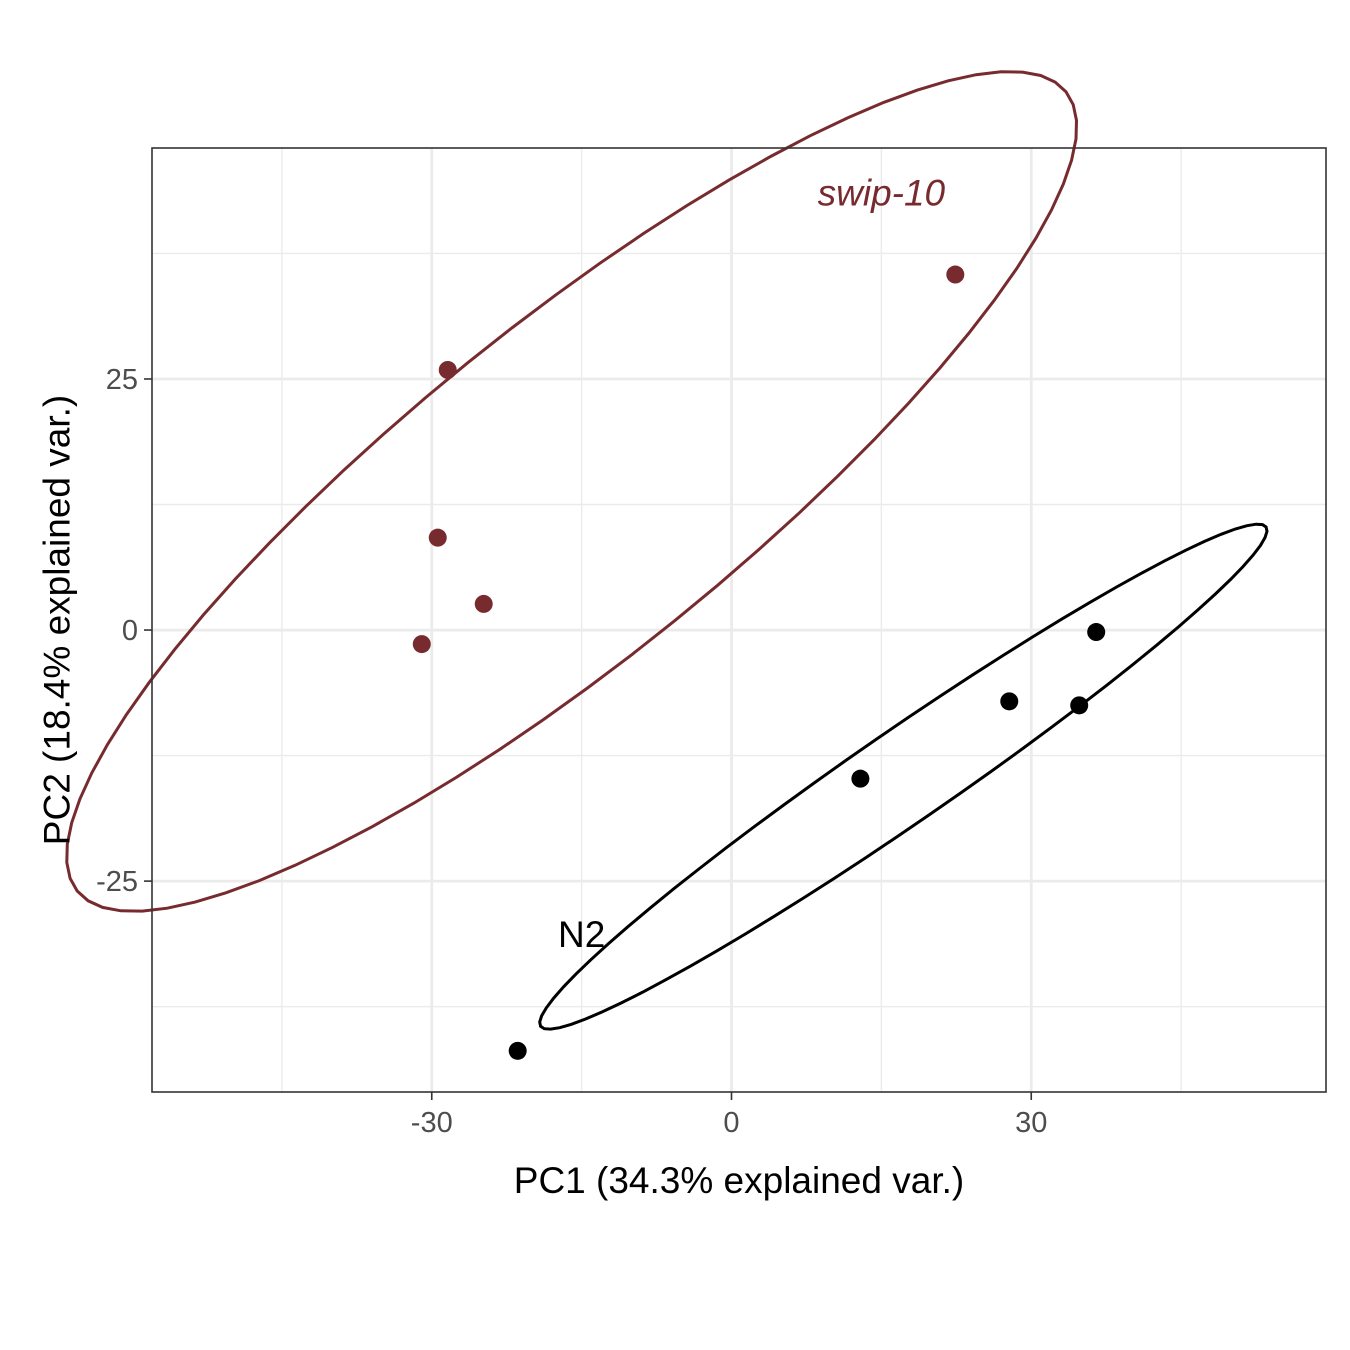 This screenshot has height=1350, width=1350. Describe the element at coordinates (581, 934) in the screenshot. I see `group-label-n2: N2` at that location.